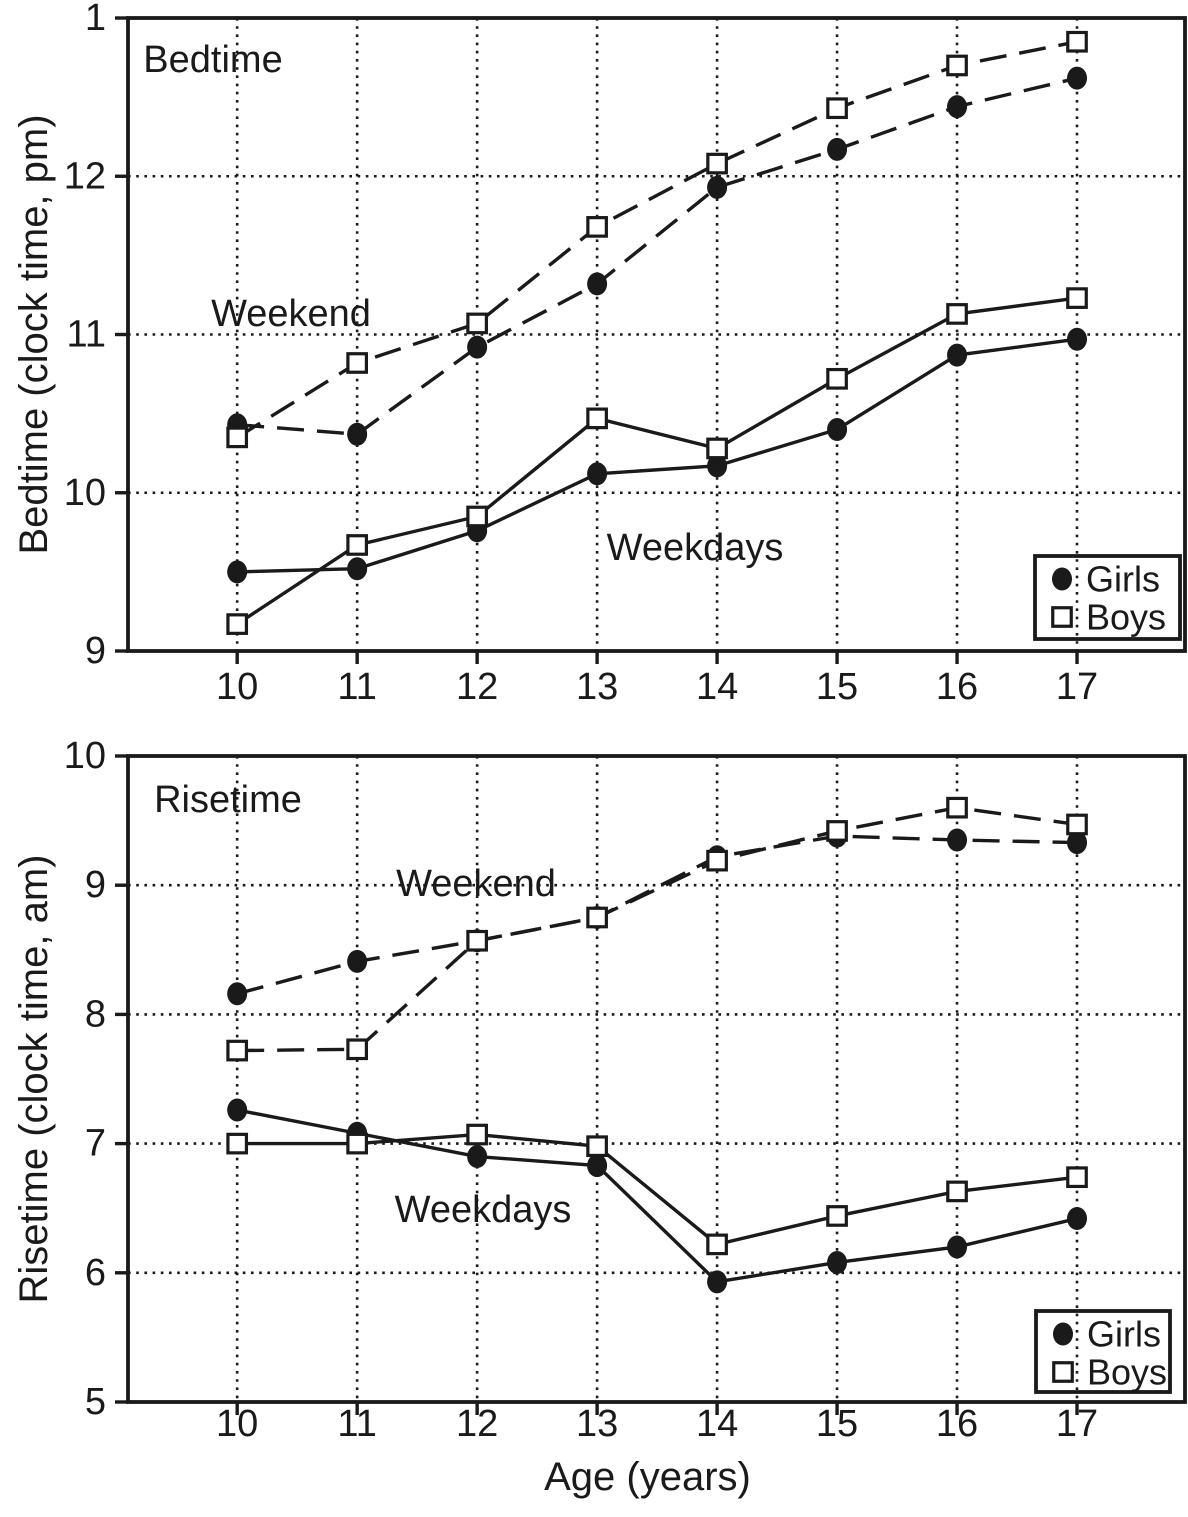 The height and width of the screenshot is (1517, 1188). Describe the element at coordinates (34, 334) in the screenshot. I see `y-axis-title: Bedtime (clock time, pm)` at that location.